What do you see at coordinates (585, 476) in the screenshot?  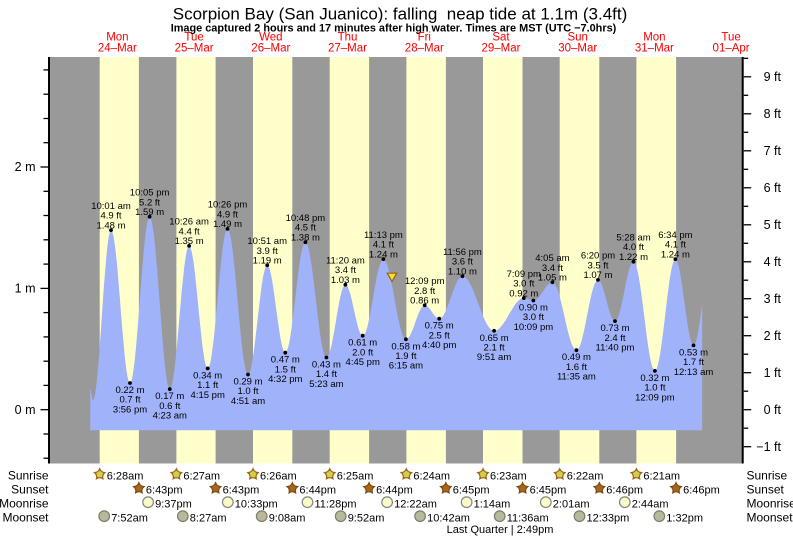 I see `svg-text: 6:22am` at bounding box center [585, 476].